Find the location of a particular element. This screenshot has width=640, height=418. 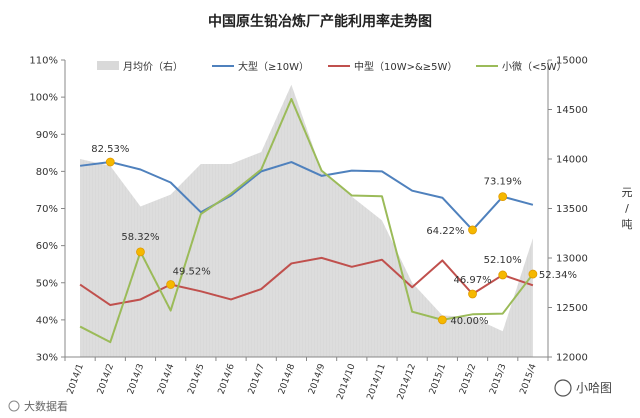

legend: 月均价（右） 大型（≥10W） 中型（10W>&≥5W） 小微（<5W） is located at coordinates (332, 66).